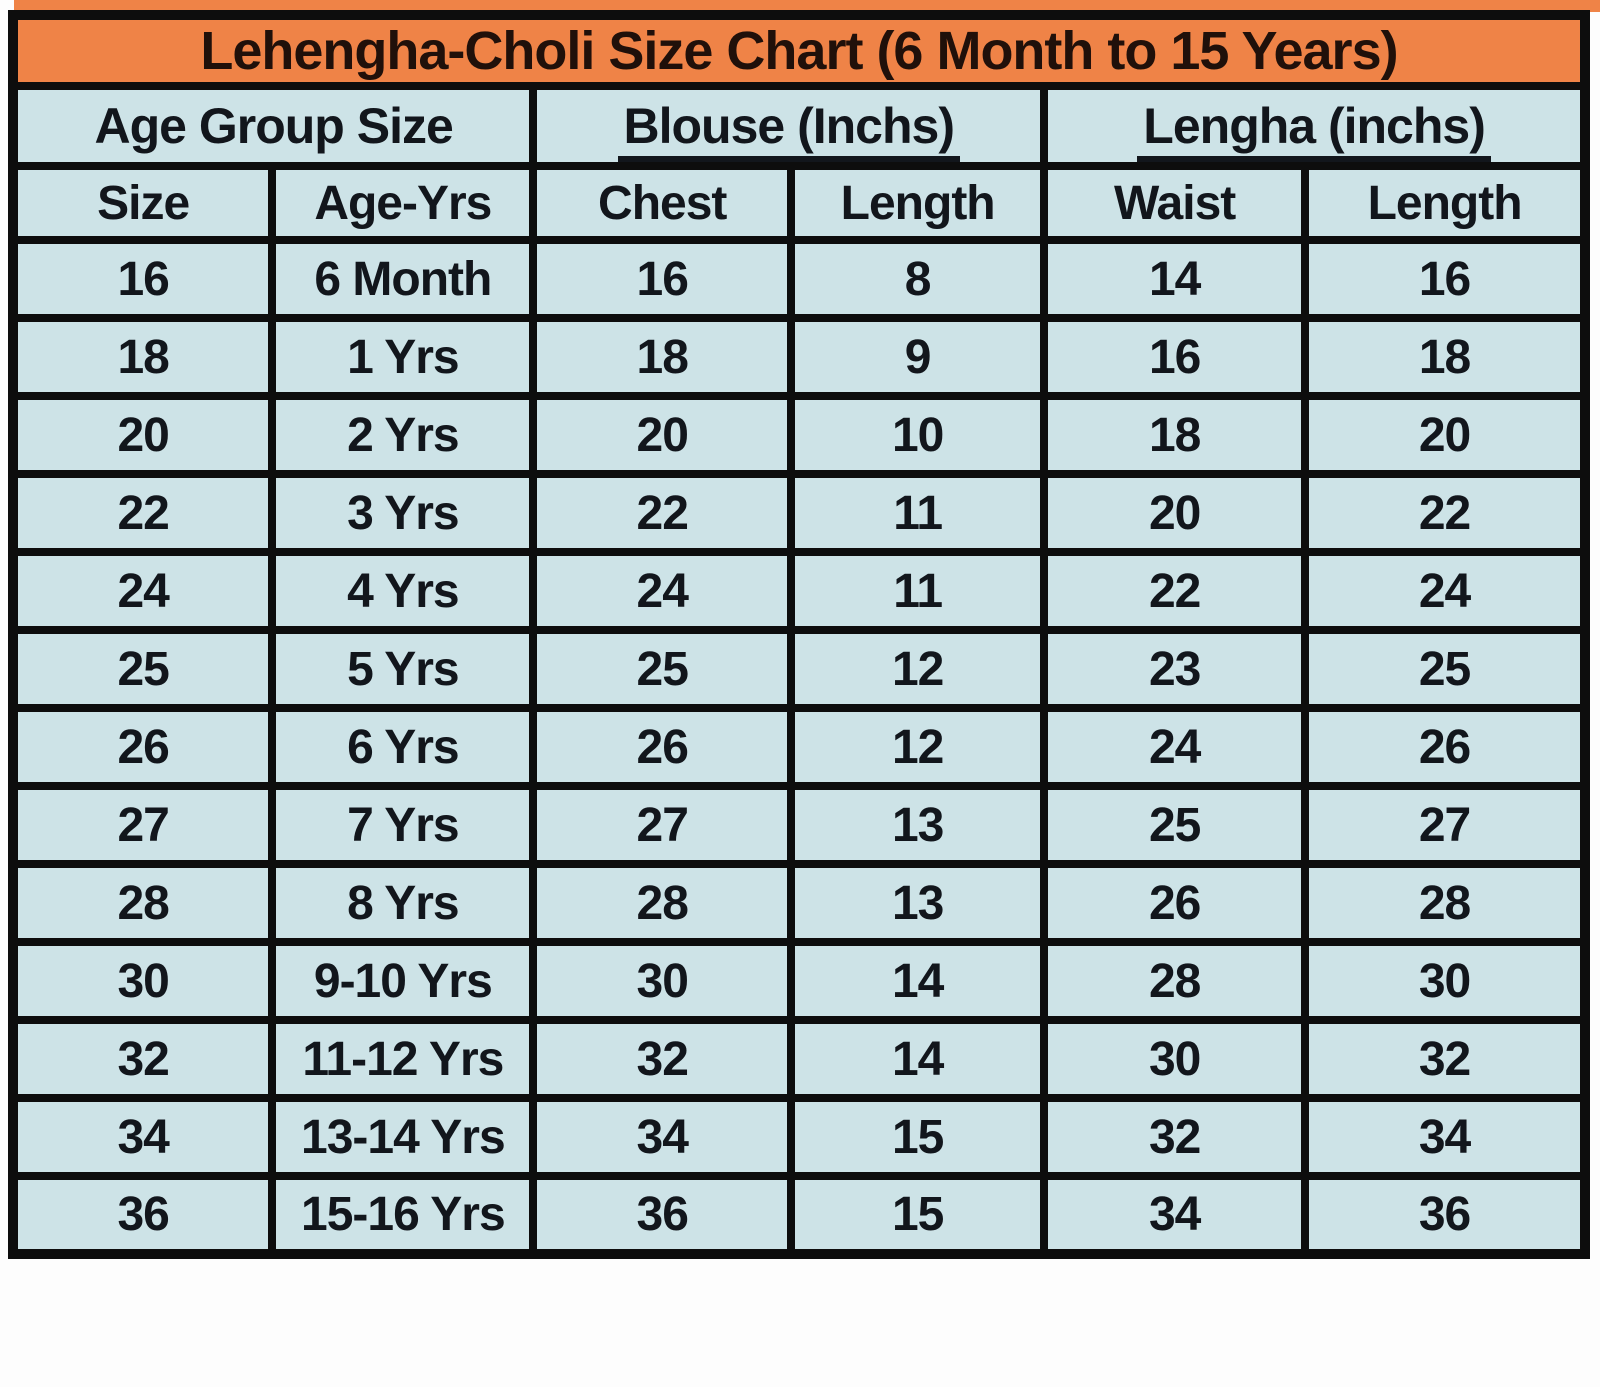 Image resolution: width=1600 pixels, height=1387 pixels. I want to click on cell: 10, so click(918, 435).